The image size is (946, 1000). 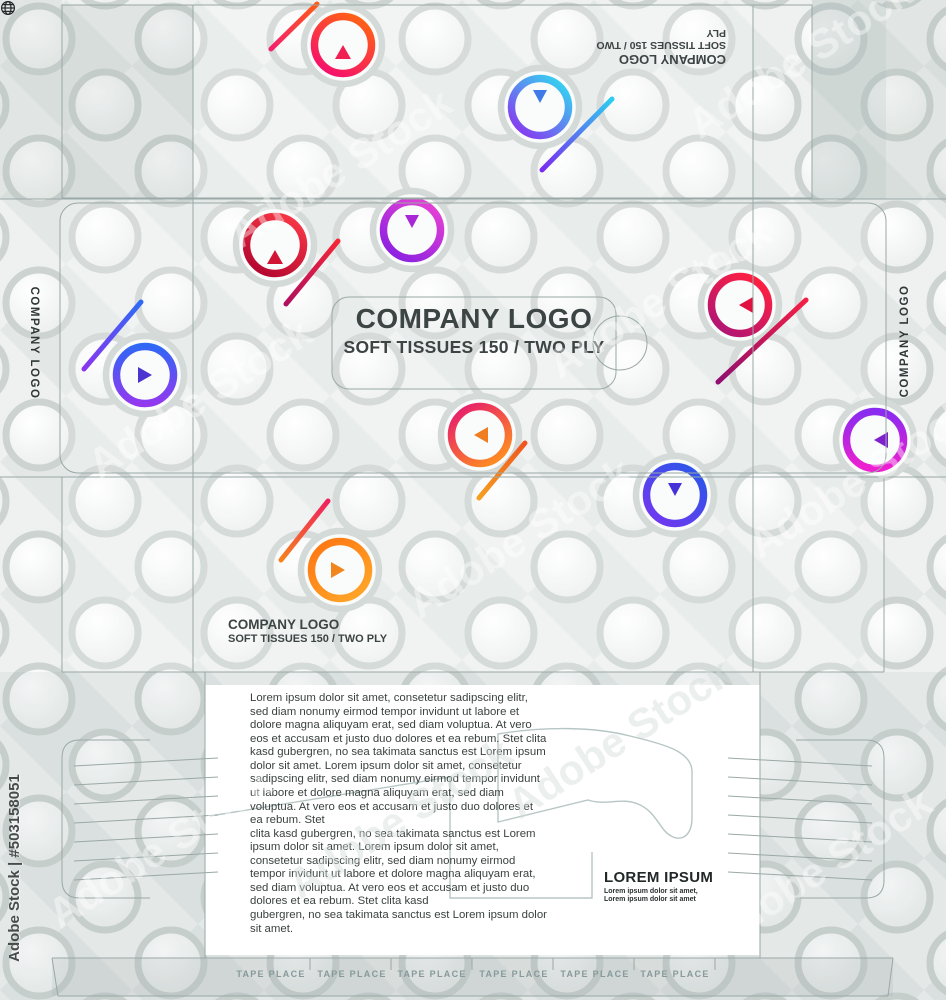 I want to click on watermark-asset-id: Adobe Stock | #503158051, so click(x=14, y=868).